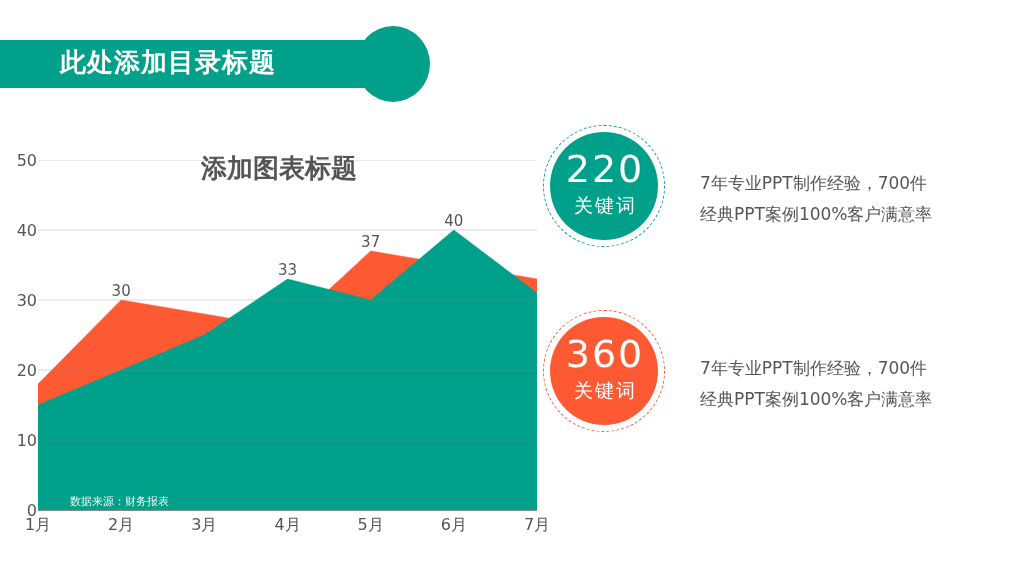  What do you see at coordinates (287, 525) in the screenshot?
I see `x-tick-label: 4月` at bounding box center [287, 525].